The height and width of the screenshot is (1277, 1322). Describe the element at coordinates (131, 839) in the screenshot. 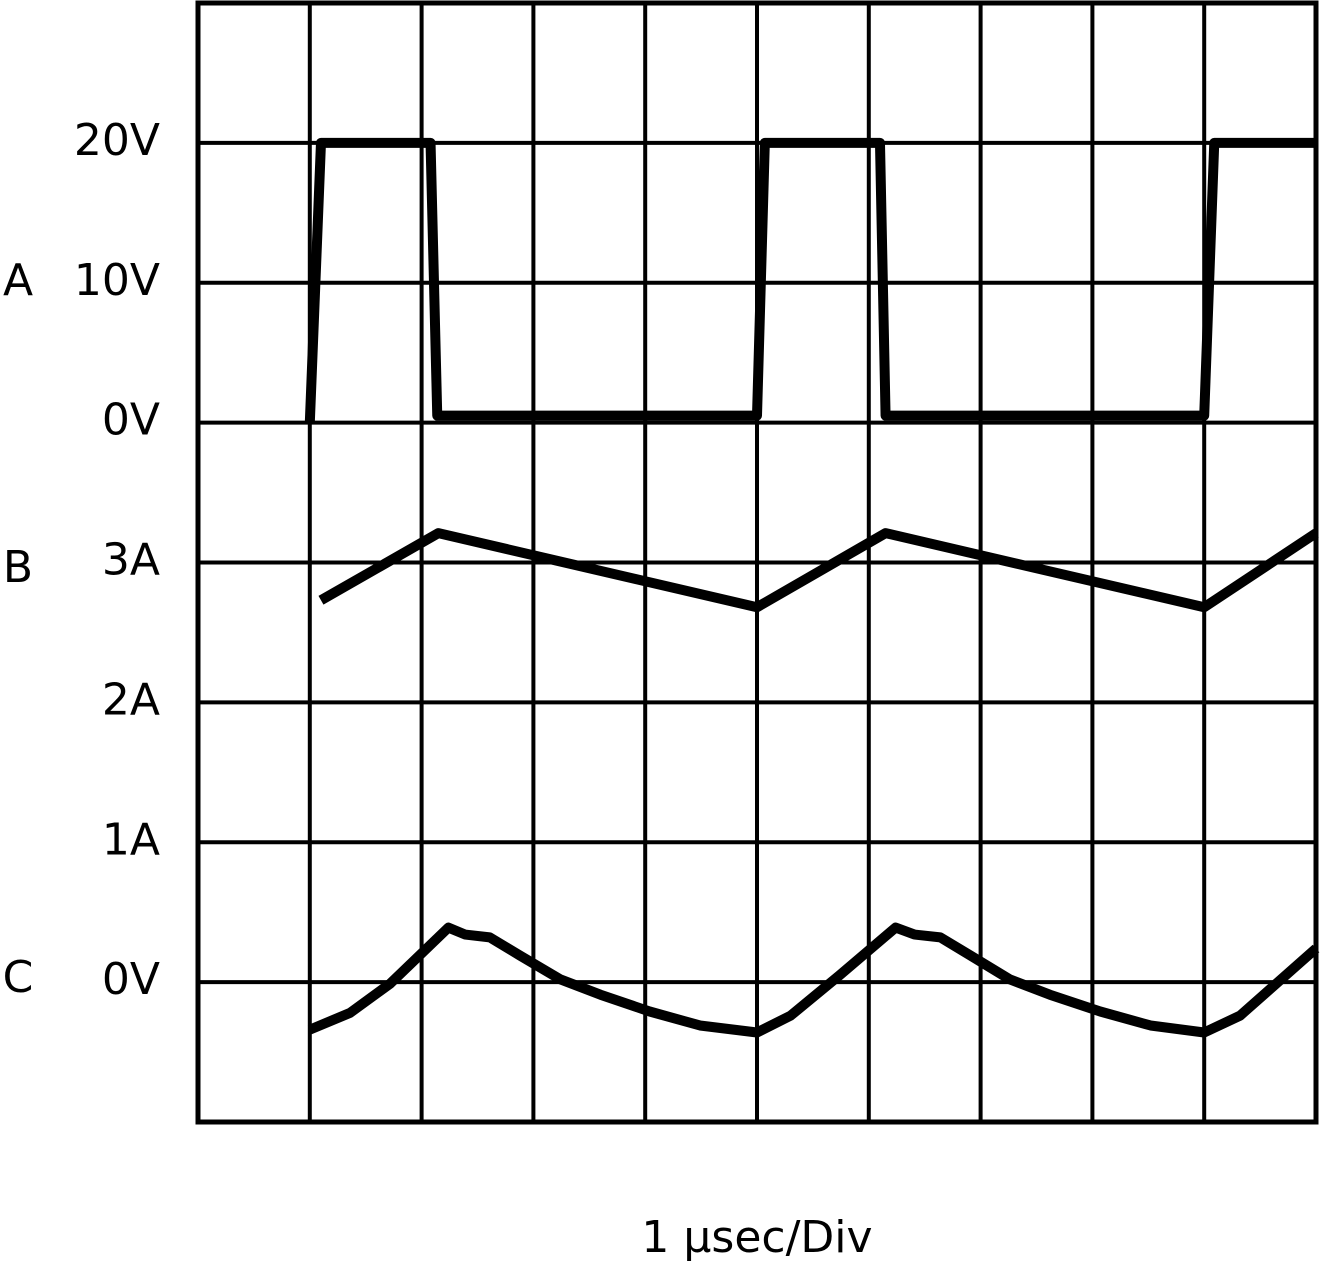

I see `y-tick-label: 1A` at that location.